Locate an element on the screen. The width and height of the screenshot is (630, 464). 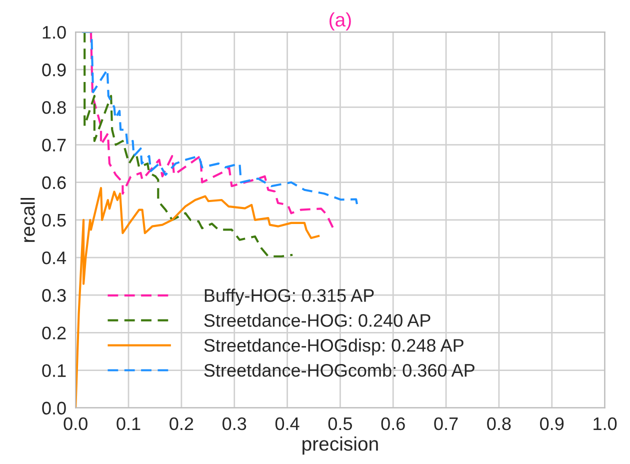
x-tick-label: 0.3 is located at coordinates (234, 423).